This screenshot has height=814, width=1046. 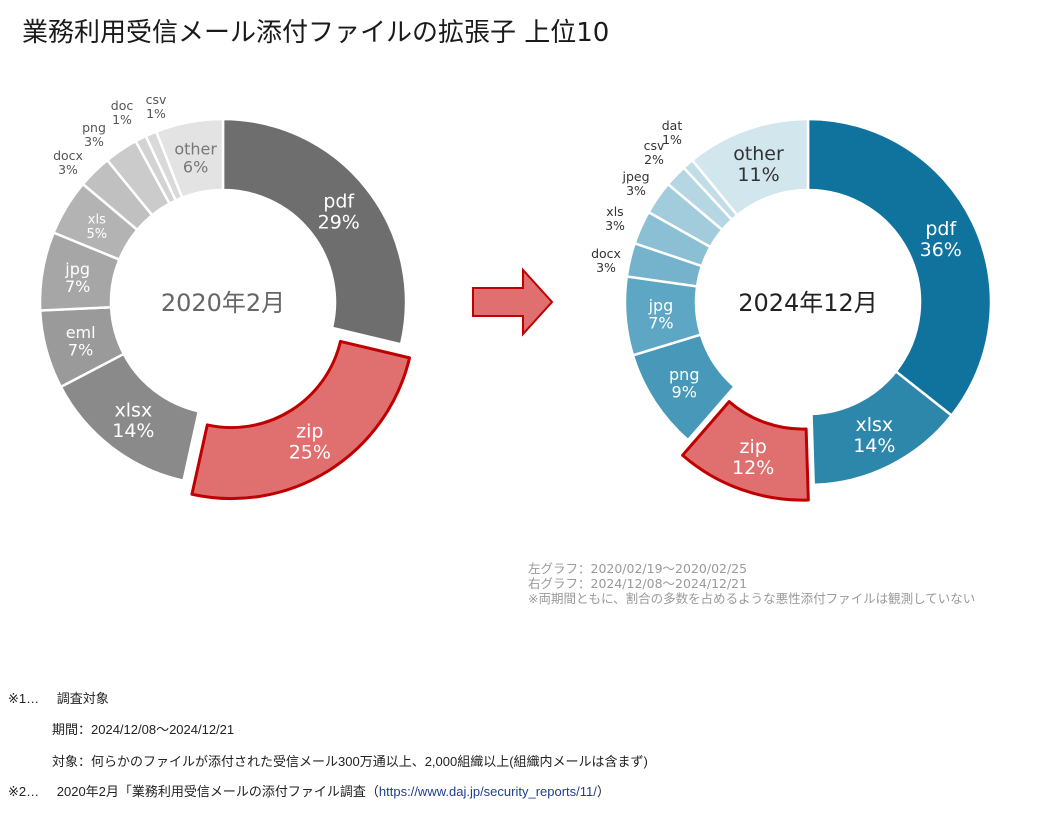 I want to click on slice-label-png: png 9%, so click(x=684, y=383).